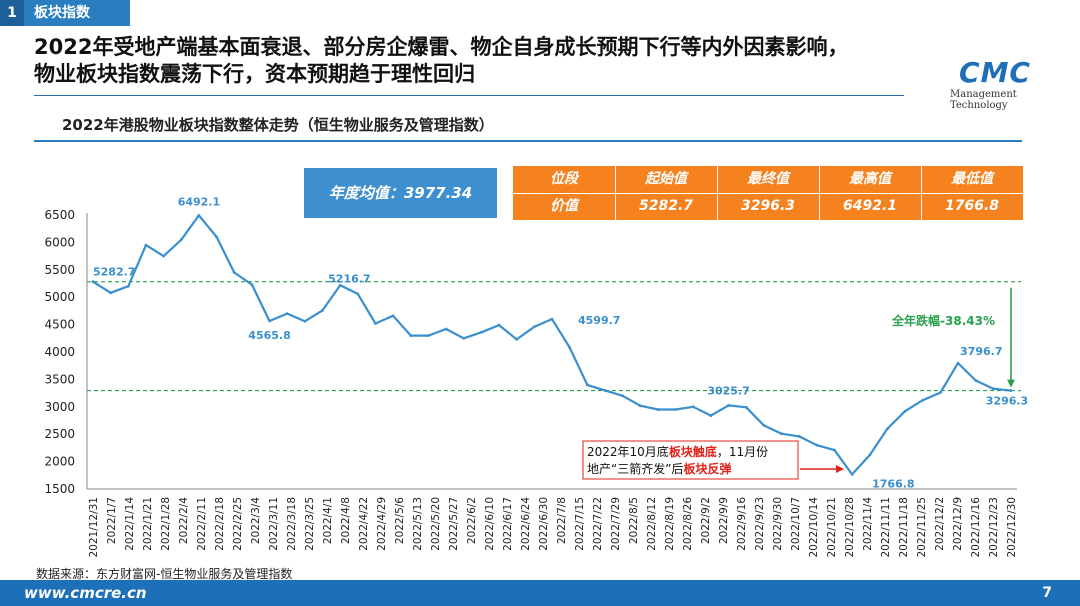 The height and width of the screenshot is (606, 1080). What do you see at coordinates (870, 179) in the screenshot?
I see `stats-header-3: 最高值` at bounding box center [870, 179].